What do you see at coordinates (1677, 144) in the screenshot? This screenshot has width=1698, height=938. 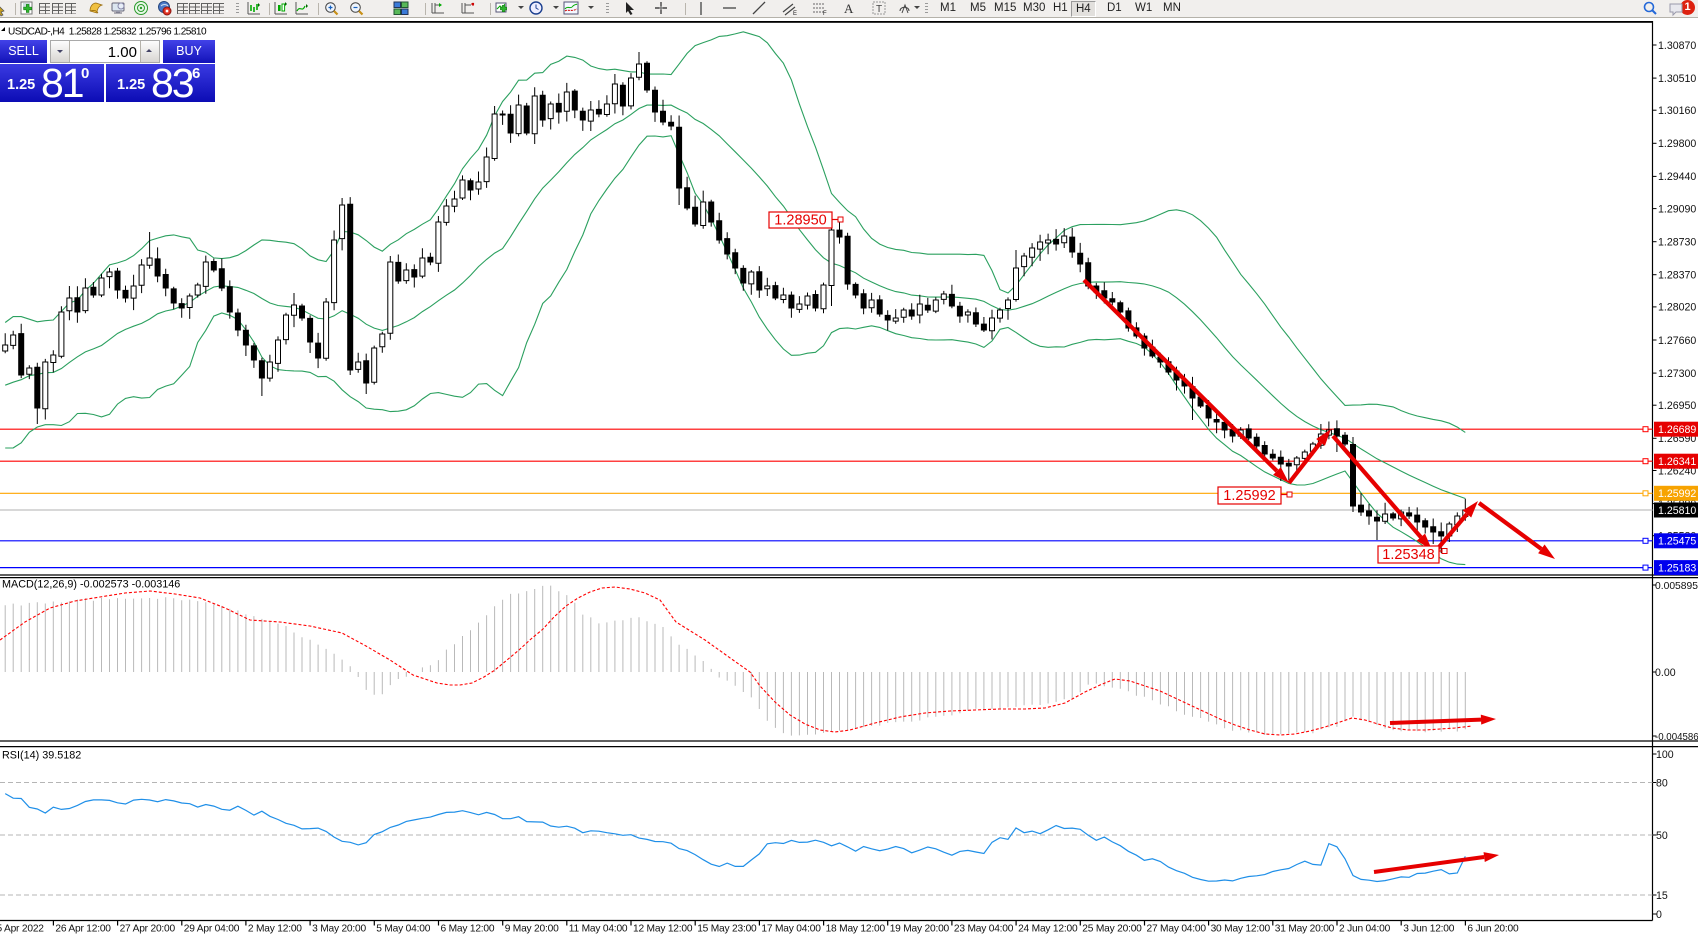 I see `svg-text: 1.29800` at bounding box center [1677, 144].